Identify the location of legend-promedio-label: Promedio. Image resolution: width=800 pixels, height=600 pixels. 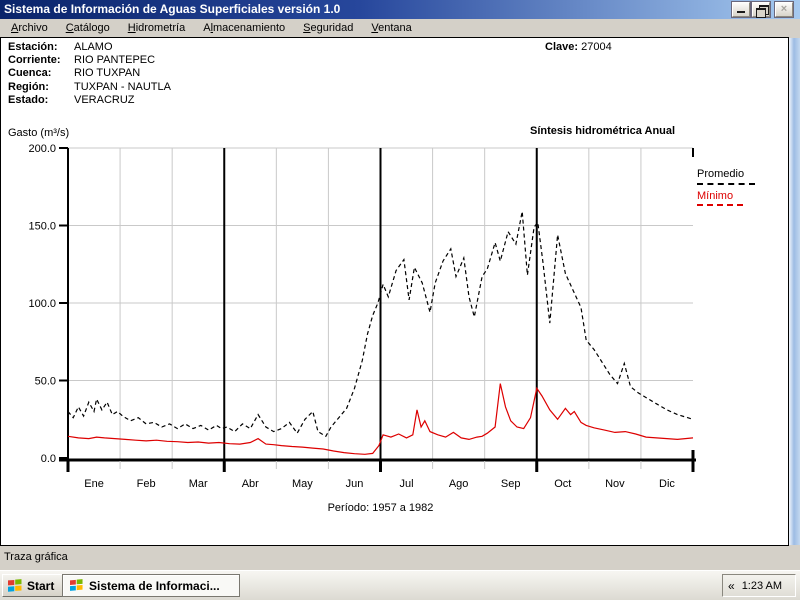
(721, 174).